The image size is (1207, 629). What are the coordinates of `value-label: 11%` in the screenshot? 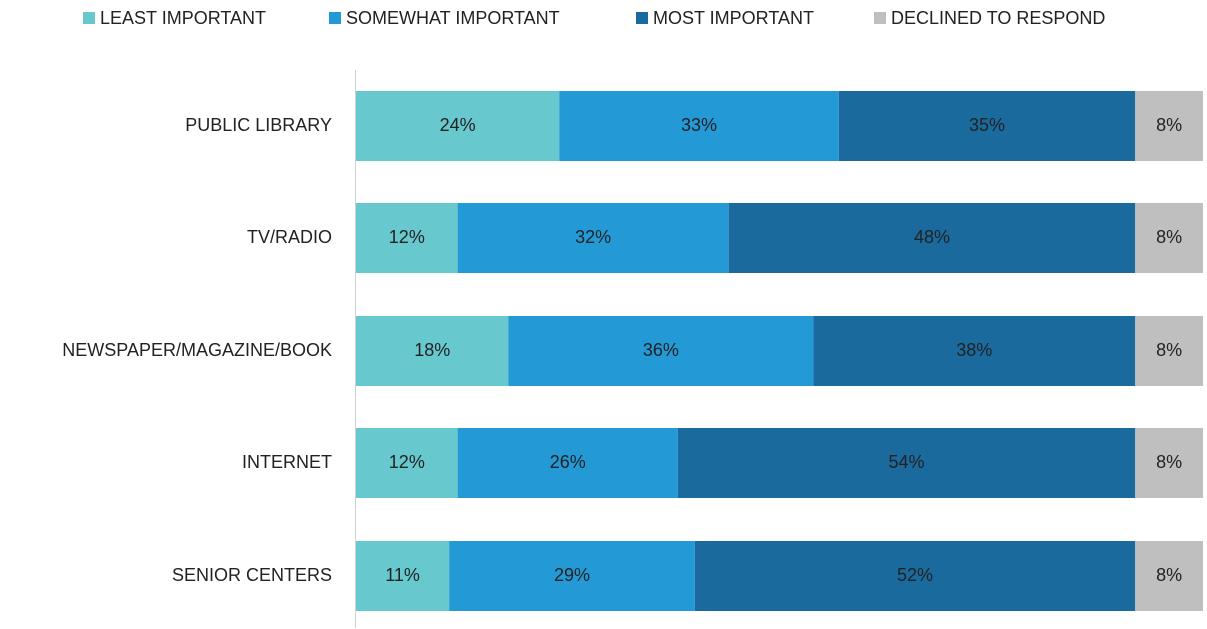 It's located at (402, 575).